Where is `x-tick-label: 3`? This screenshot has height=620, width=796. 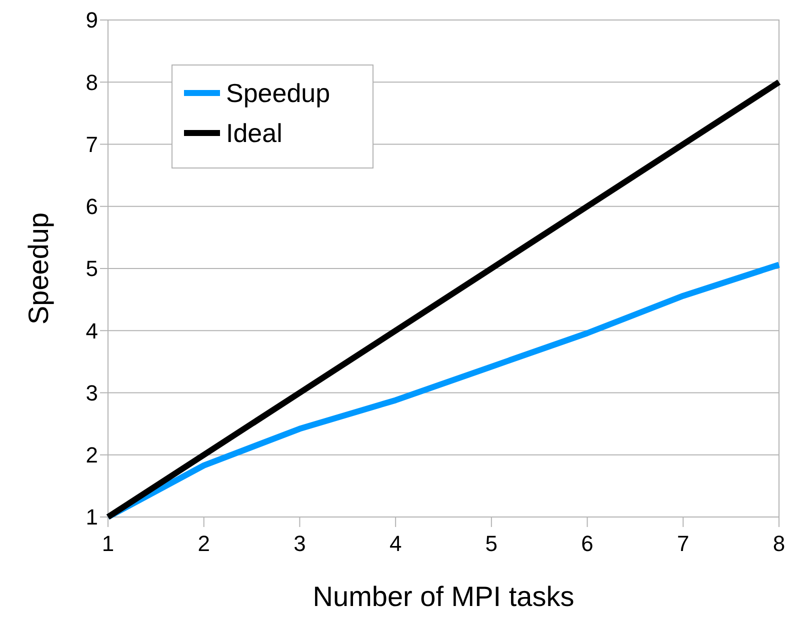 x-tick-label: 3 is located at coordinates (300, 543).